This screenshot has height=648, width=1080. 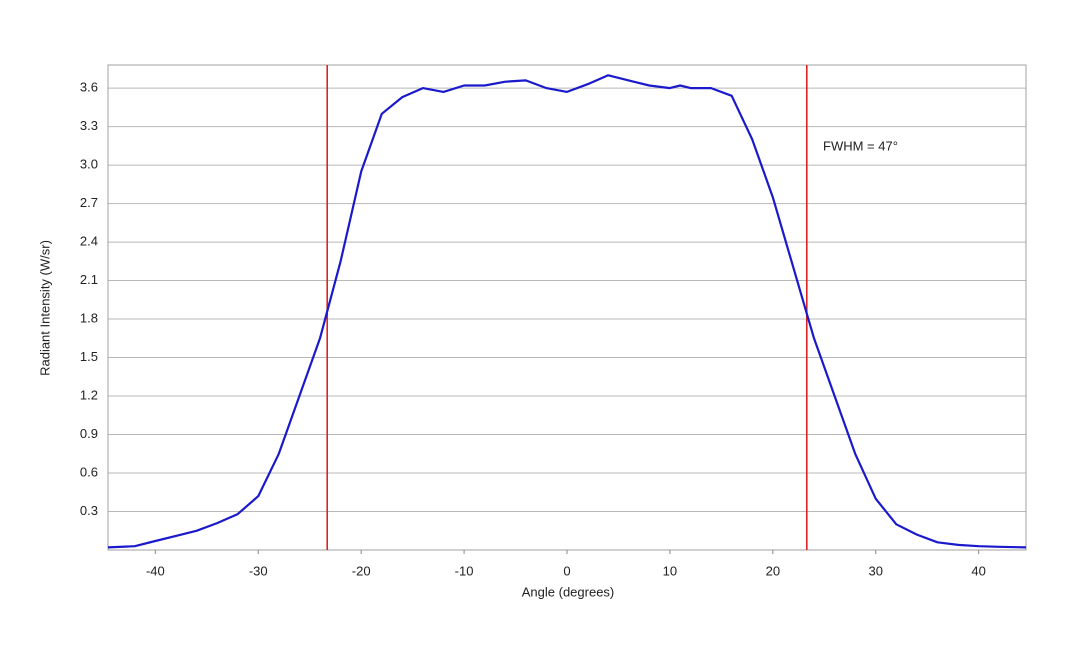 I want to click on y-tick-label: 2.7, so click(x=89, y=202).